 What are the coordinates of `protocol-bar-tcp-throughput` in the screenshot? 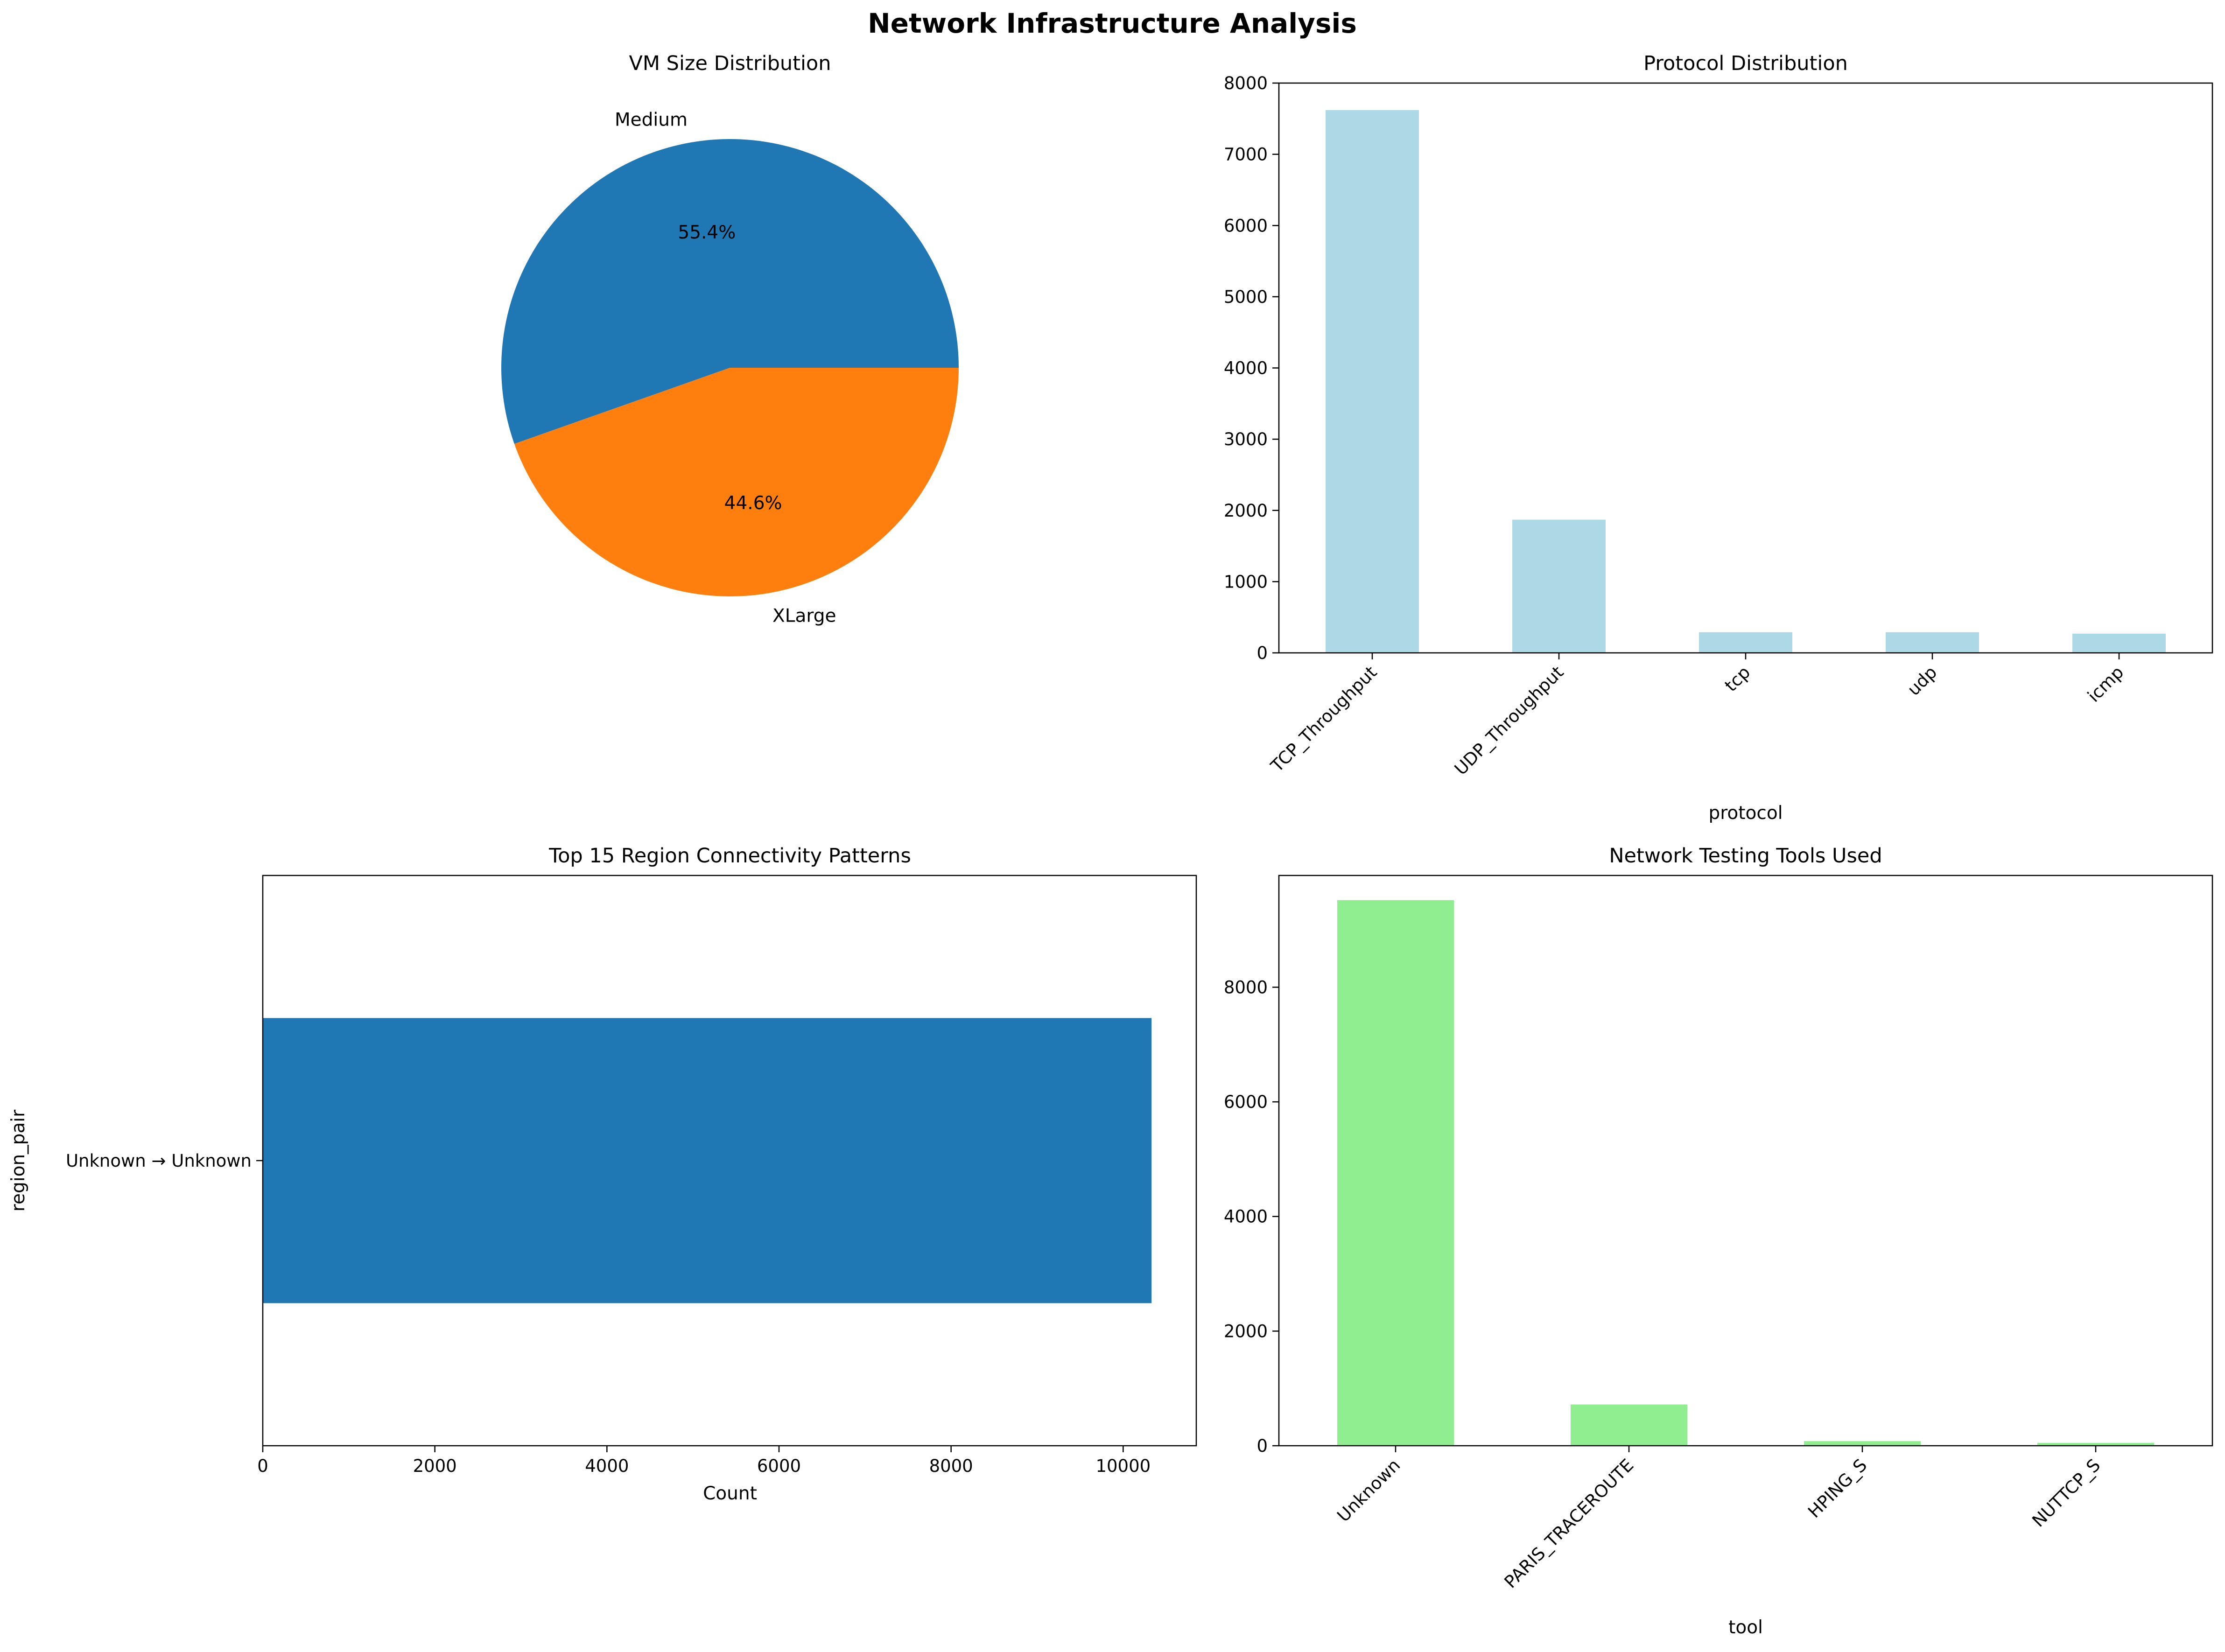 It's located at (1373, 381).